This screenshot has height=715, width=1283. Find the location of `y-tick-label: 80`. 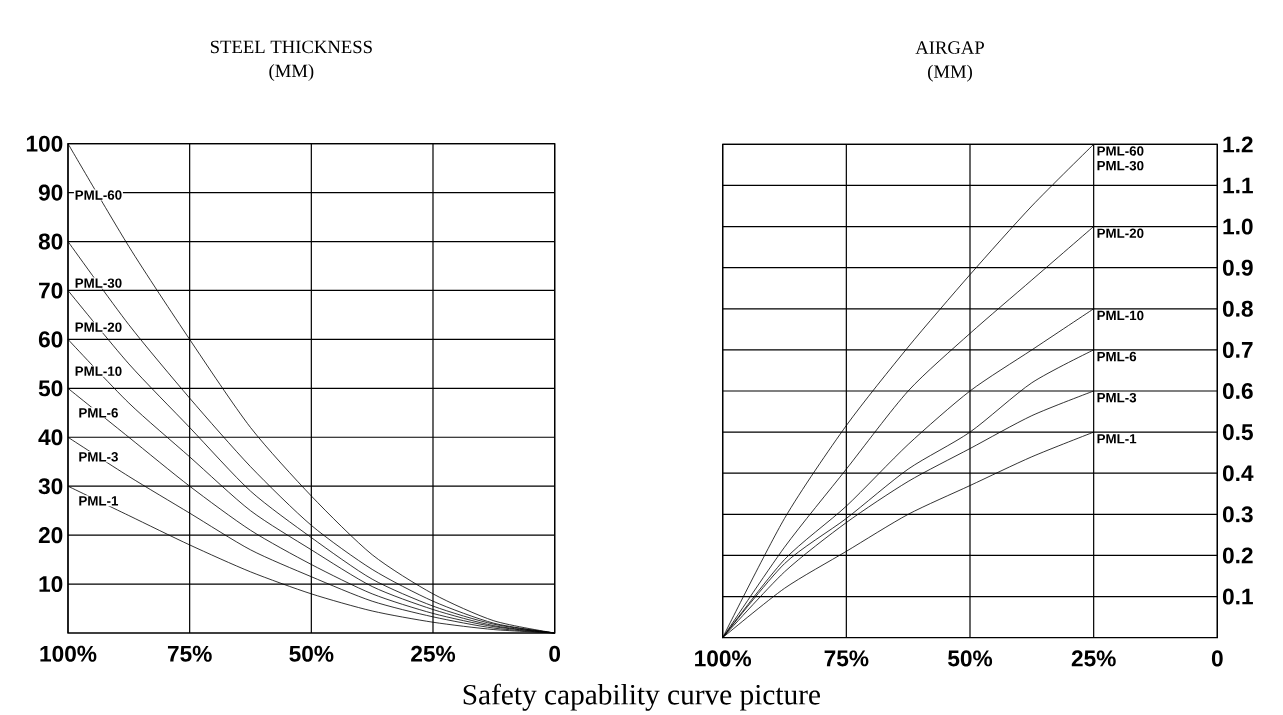

y-tick-label: 80 is located at coordinates (50, 241).